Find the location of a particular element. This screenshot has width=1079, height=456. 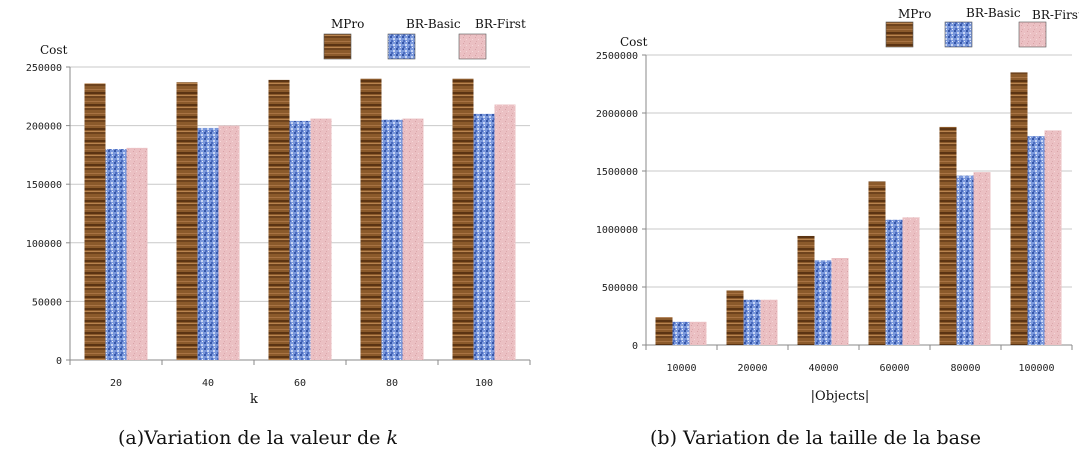

caption-a: (a)Variation de la valeur de k is located at coordinates (258, 438).